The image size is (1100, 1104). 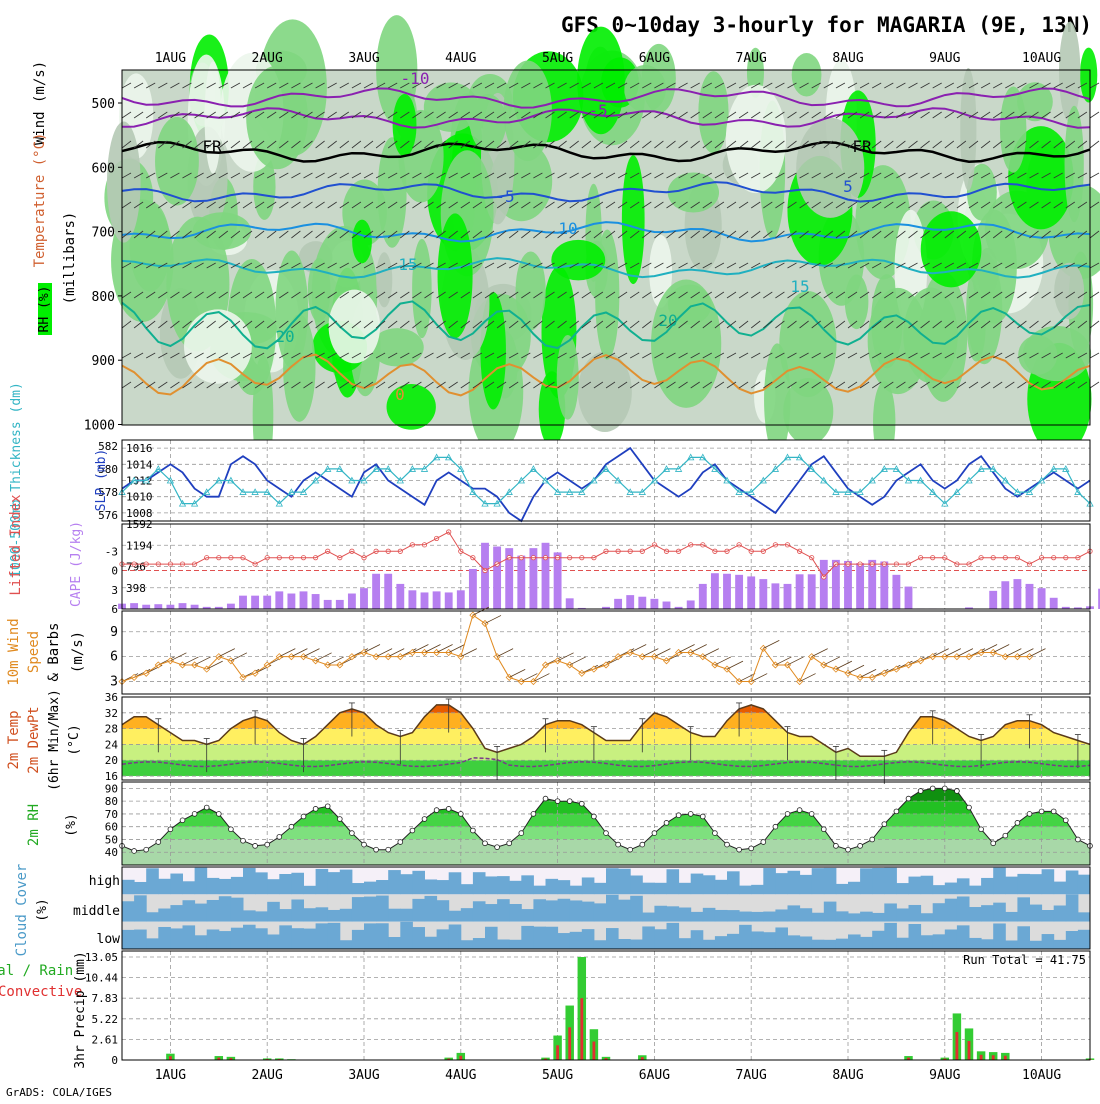 I want to click on rh-tick-label: 80, so click(x=111, y=801).